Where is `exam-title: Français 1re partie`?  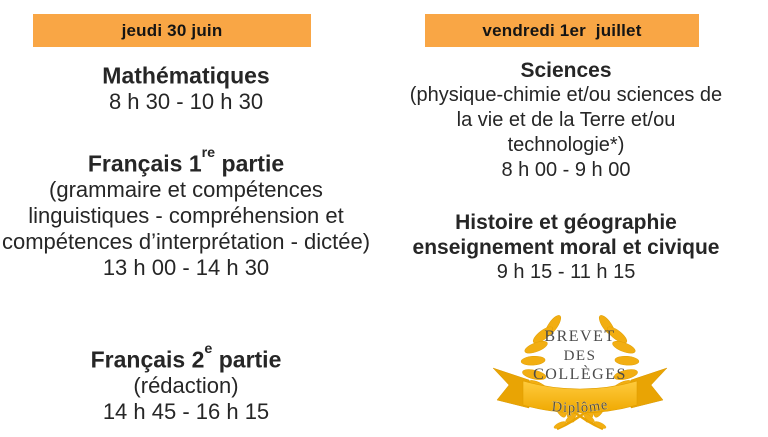 exam-title: Français 1re partie is located at coordinates (186, 160).